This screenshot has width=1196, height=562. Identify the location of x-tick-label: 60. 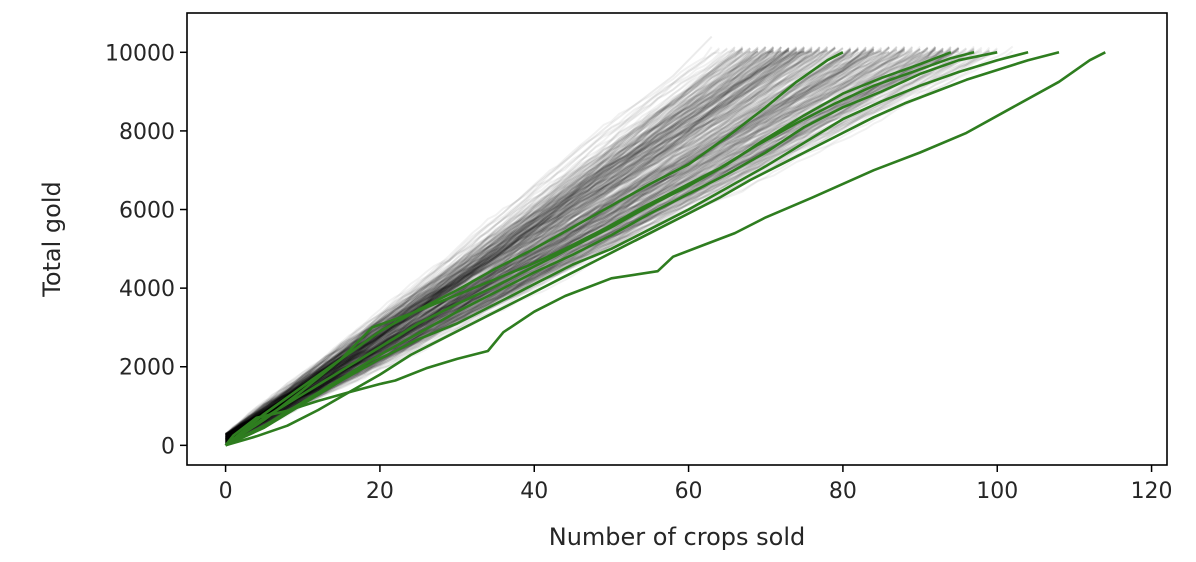
(689, 491).